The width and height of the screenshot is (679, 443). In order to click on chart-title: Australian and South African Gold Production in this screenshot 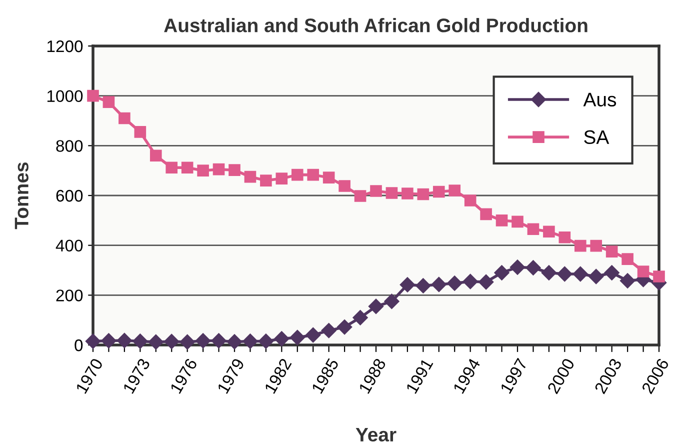, I will do `click(376, 25)`.